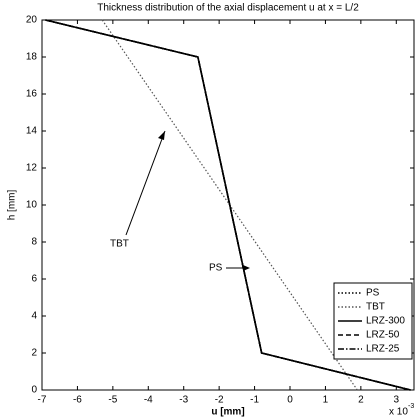  Describe the element at coordinates (32, 94) in the screenshot. I see `y-tick-label: 16` at that location.